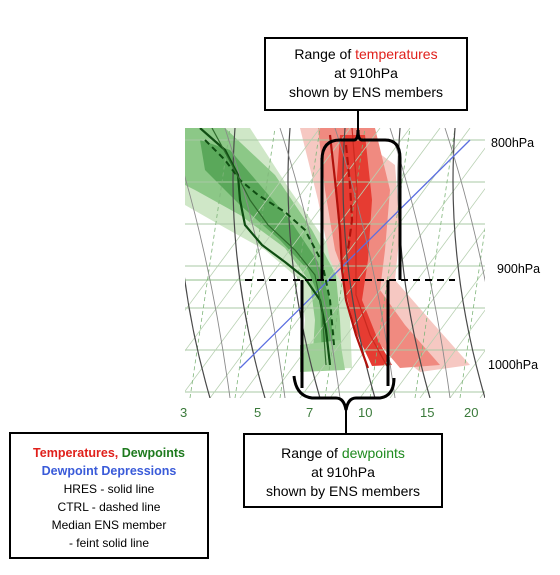 This screenshot has height=575, width=560. I want to click on legend-temperatures: Temperatures,, so click(76, 453).